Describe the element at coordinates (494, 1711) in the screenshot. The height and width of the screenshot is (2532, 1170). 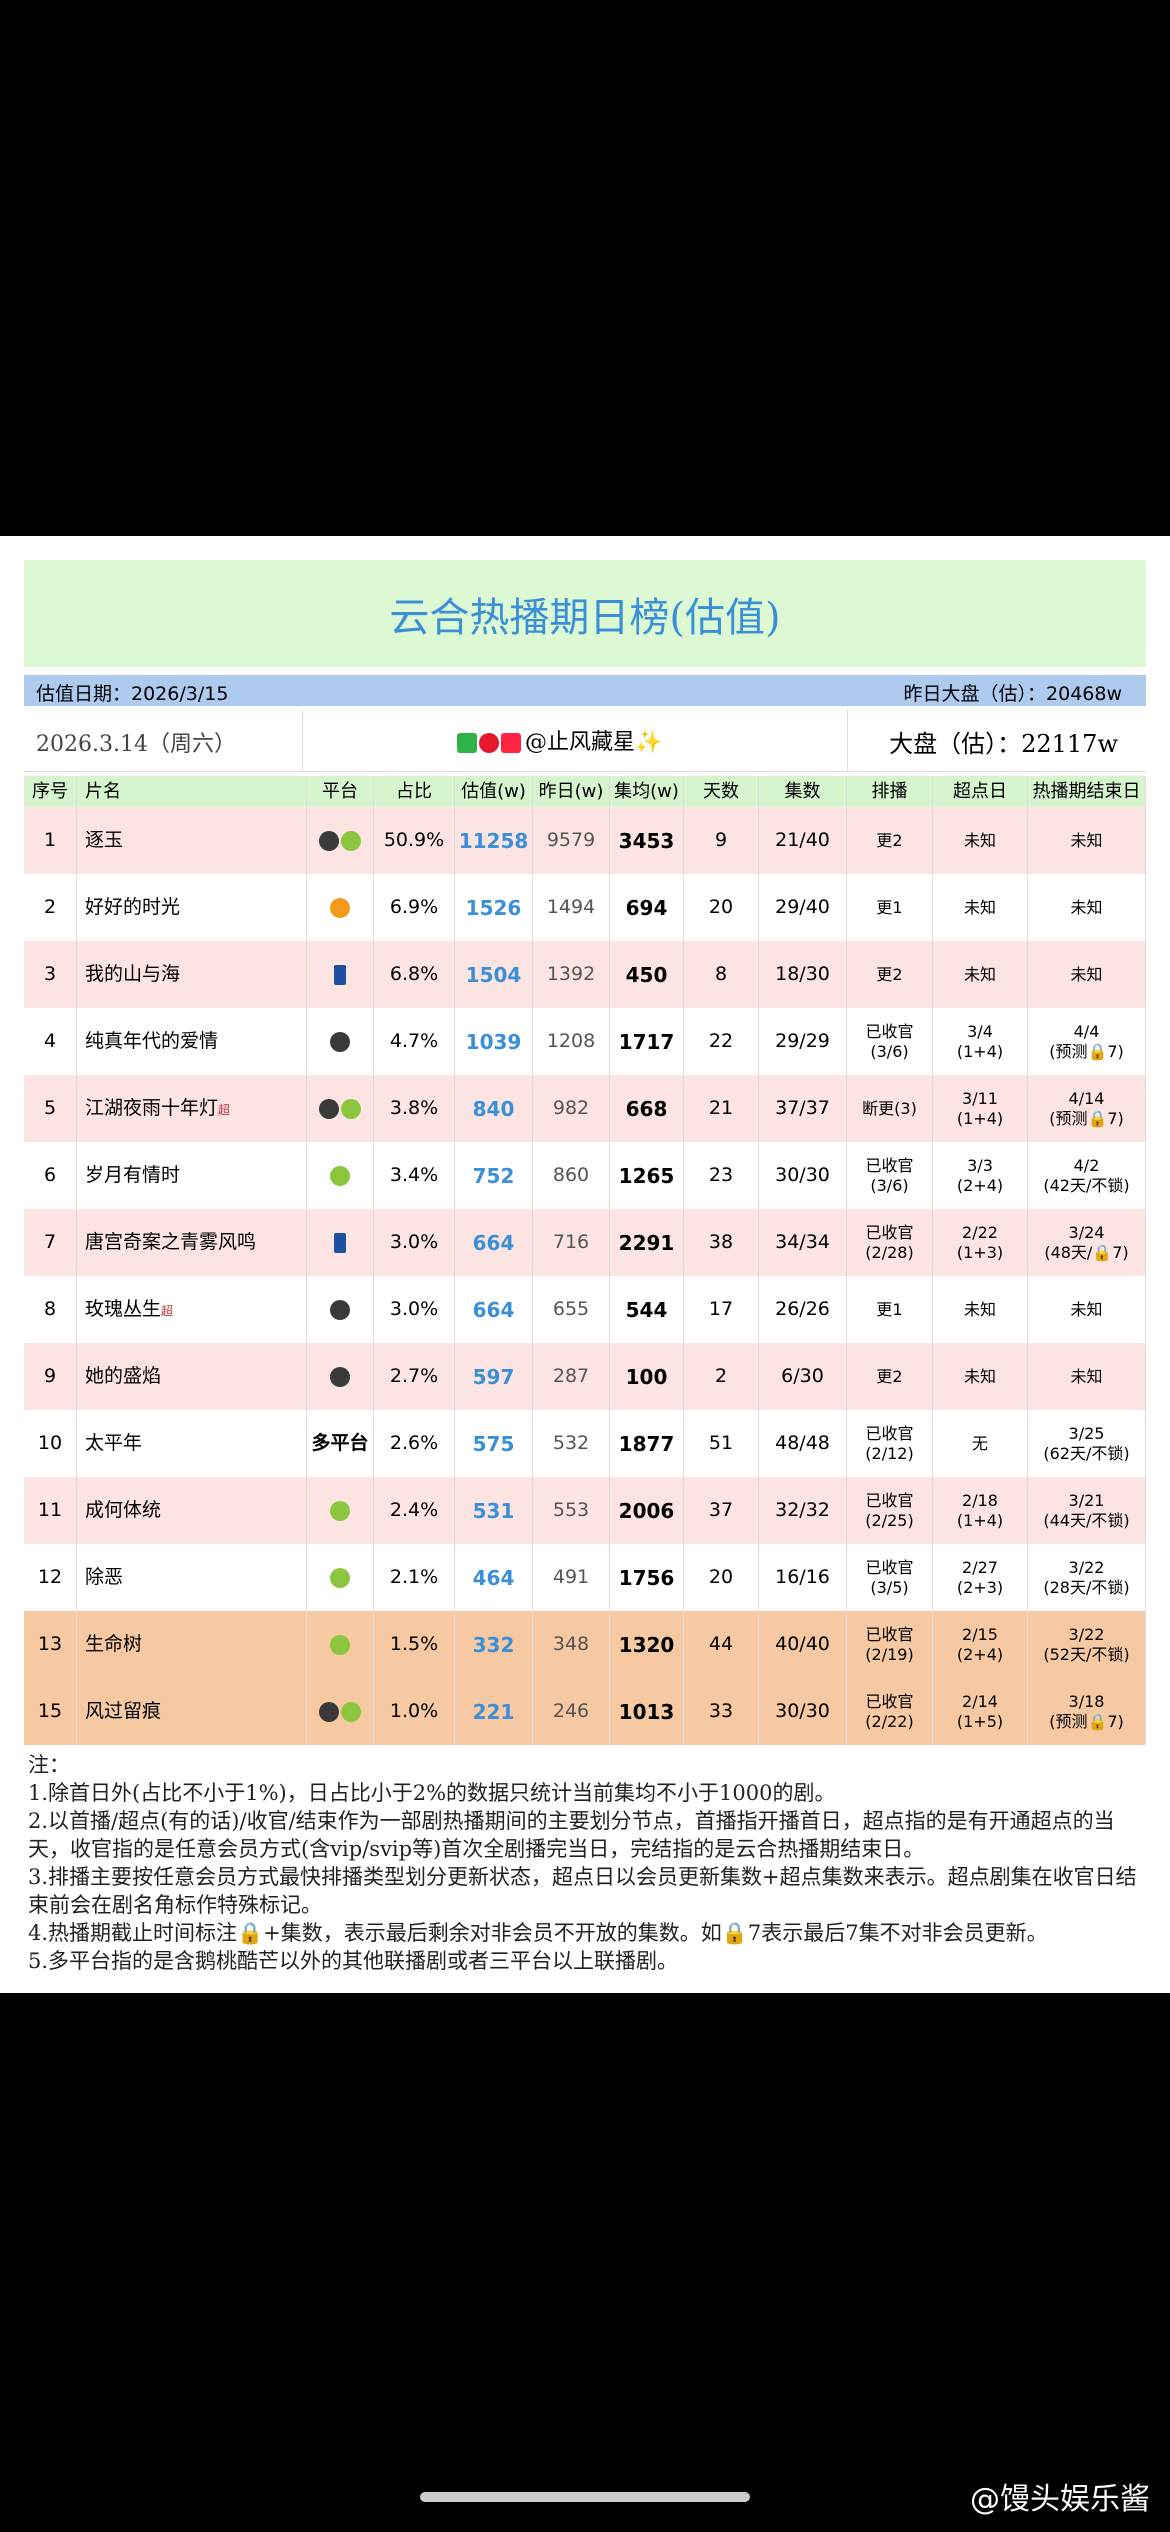
I see `cell-est: 221` at that location.